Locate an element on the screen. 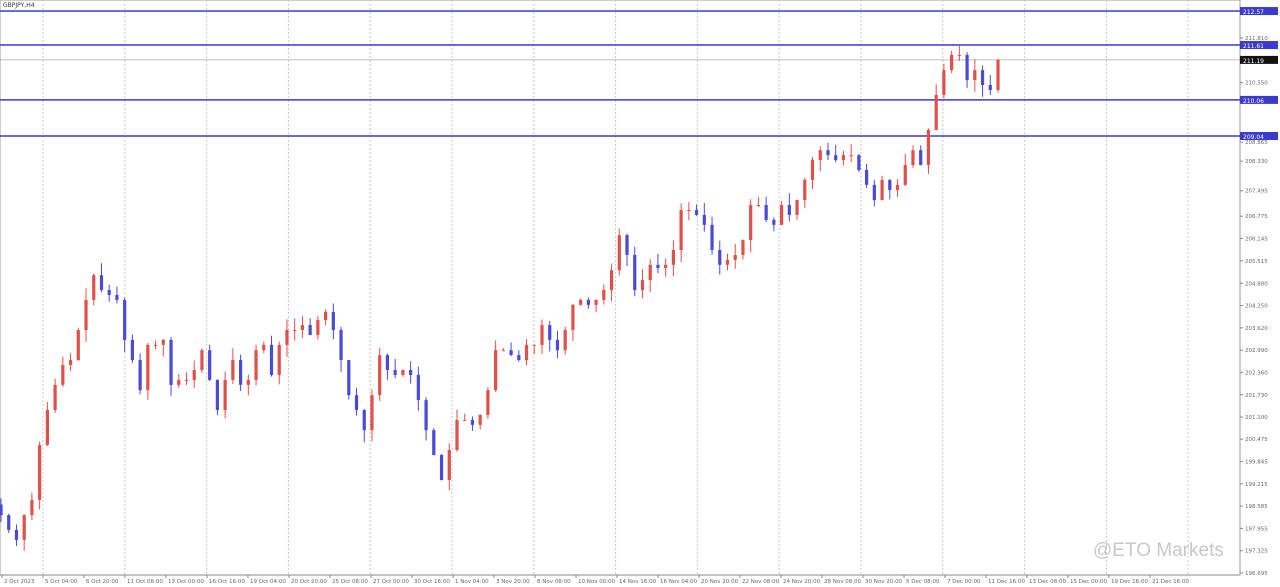 Image resolution: width=1280 pixels, height=587 pixels. x-tick-label: 6 Oct 20:00 is located at coordinates (102, 582).